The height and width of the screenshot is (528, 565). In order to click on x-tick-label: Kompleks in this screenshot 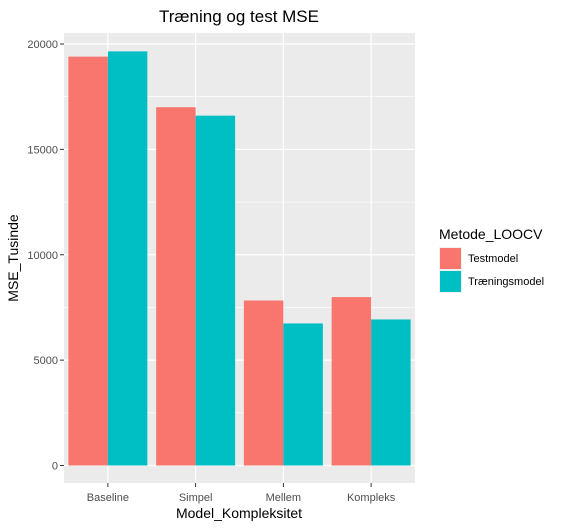, I will do `click(371, 498)`.